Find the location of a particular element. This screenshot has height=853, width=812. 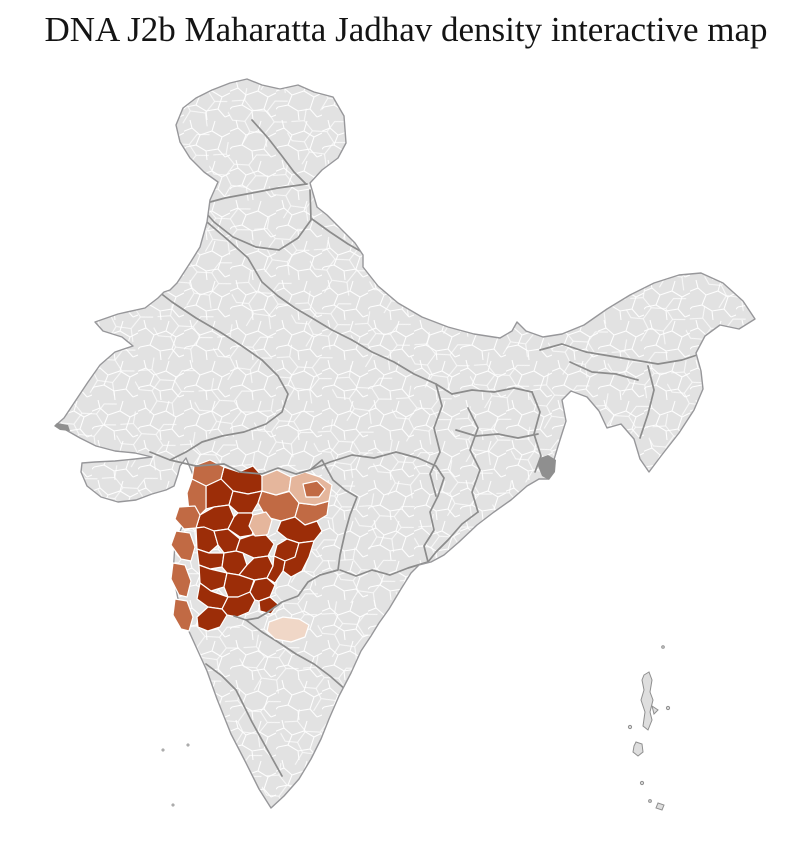

density-districts is located at coordinates (251, 551).